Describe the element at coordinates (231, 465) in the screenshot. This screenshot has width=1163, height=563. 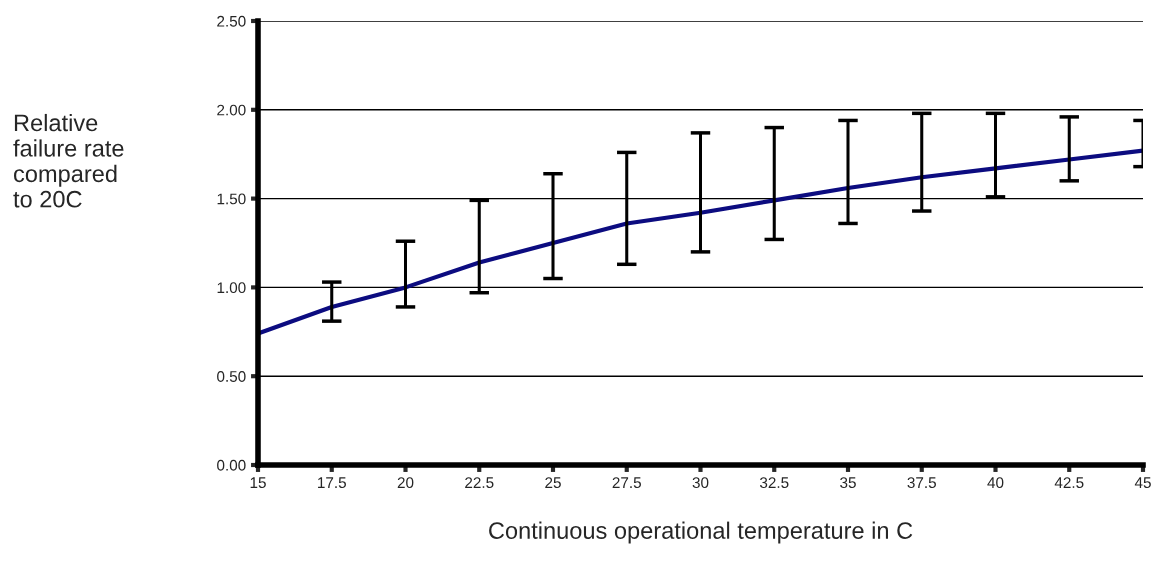
I see `y-tick-label: 0.00` at that location.